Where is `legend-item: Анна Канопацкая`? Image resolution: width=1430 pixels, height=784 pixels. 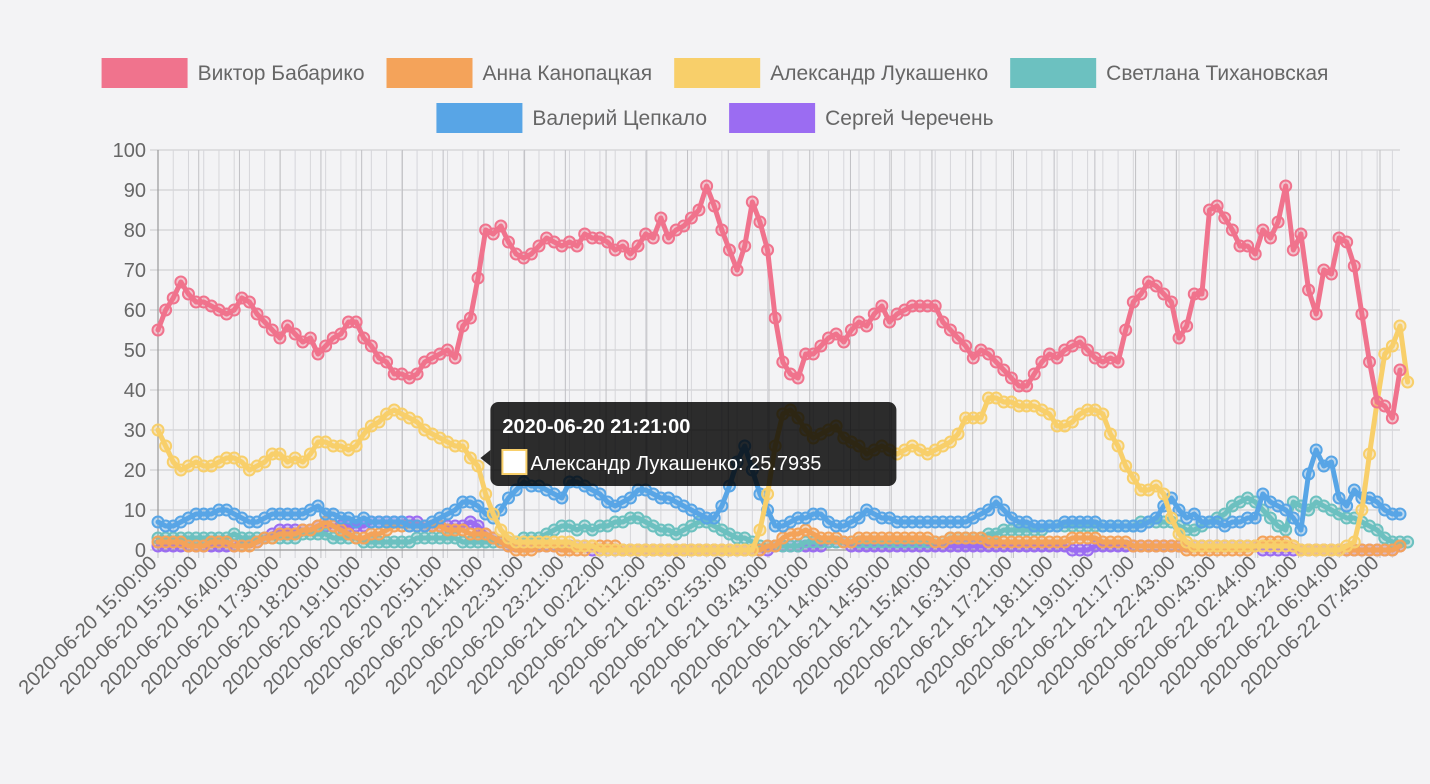
legend-item: Анна Канопацкая is located at coordinates (519, 73).